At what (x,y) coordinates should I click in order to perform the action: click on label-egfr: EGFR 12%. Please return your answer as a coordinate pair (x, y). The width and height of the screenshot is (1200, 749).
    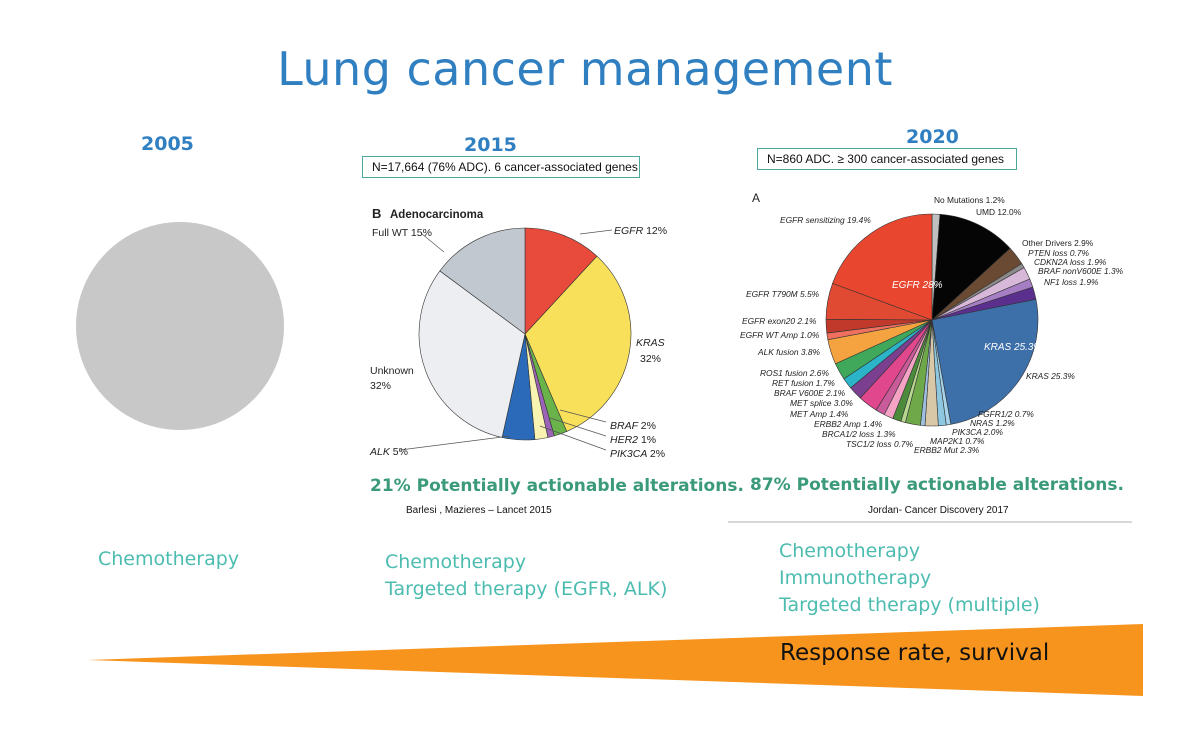
    Looking at the image, I should click on (640, 231).